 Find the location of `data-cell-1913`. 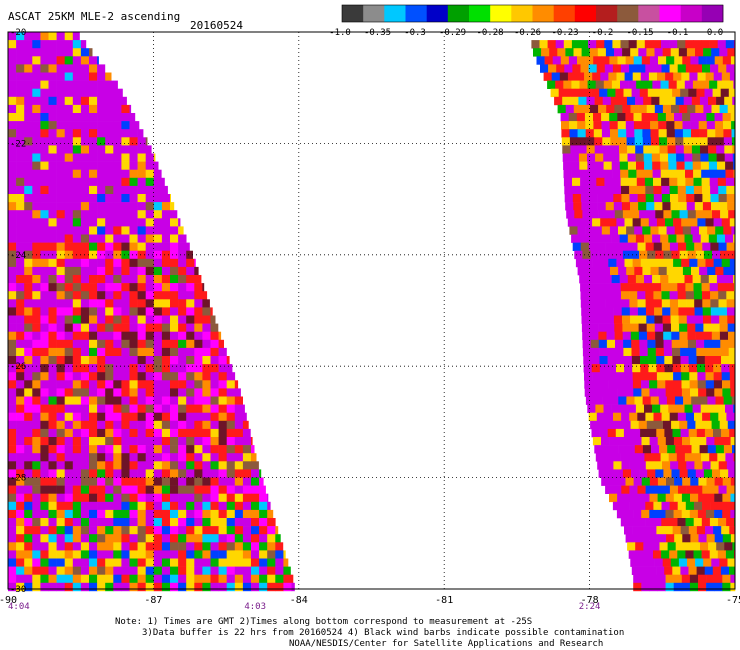

data-cell-1913 is located at coordinates (727, 400).